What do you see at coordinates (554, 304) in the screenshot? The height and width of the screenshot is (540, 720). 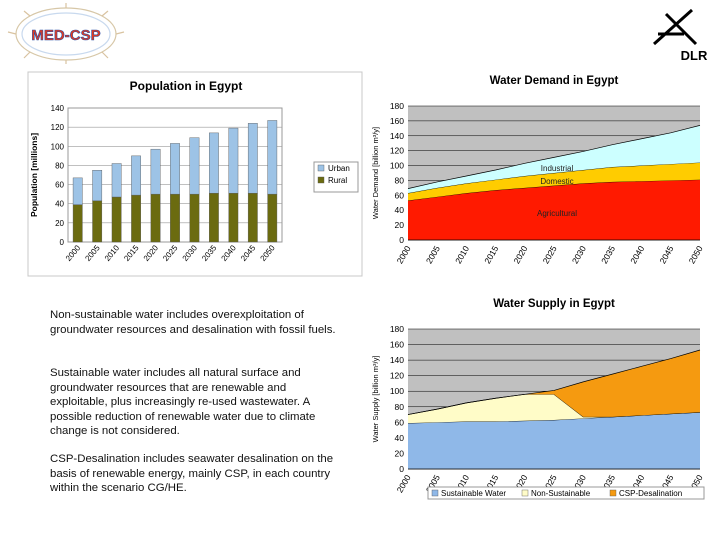 I see `chart-title: Water Supply in Egypt` at bounding box center [554, 304].